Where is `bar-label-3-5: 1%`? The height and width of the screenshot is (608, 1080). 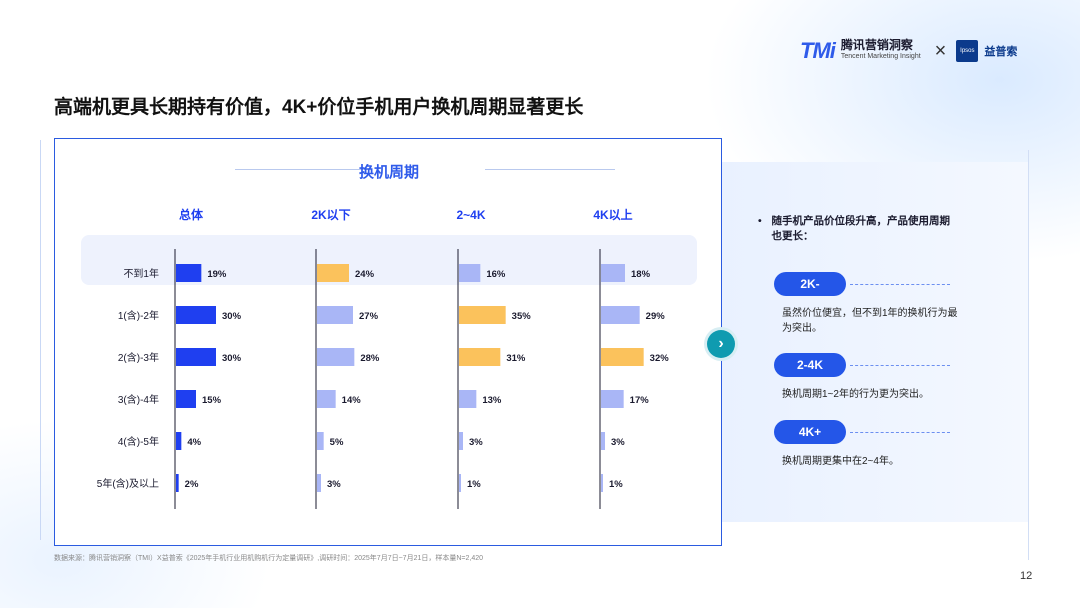
bar-label-3-5: 1% is located at coordinates (616, 484).